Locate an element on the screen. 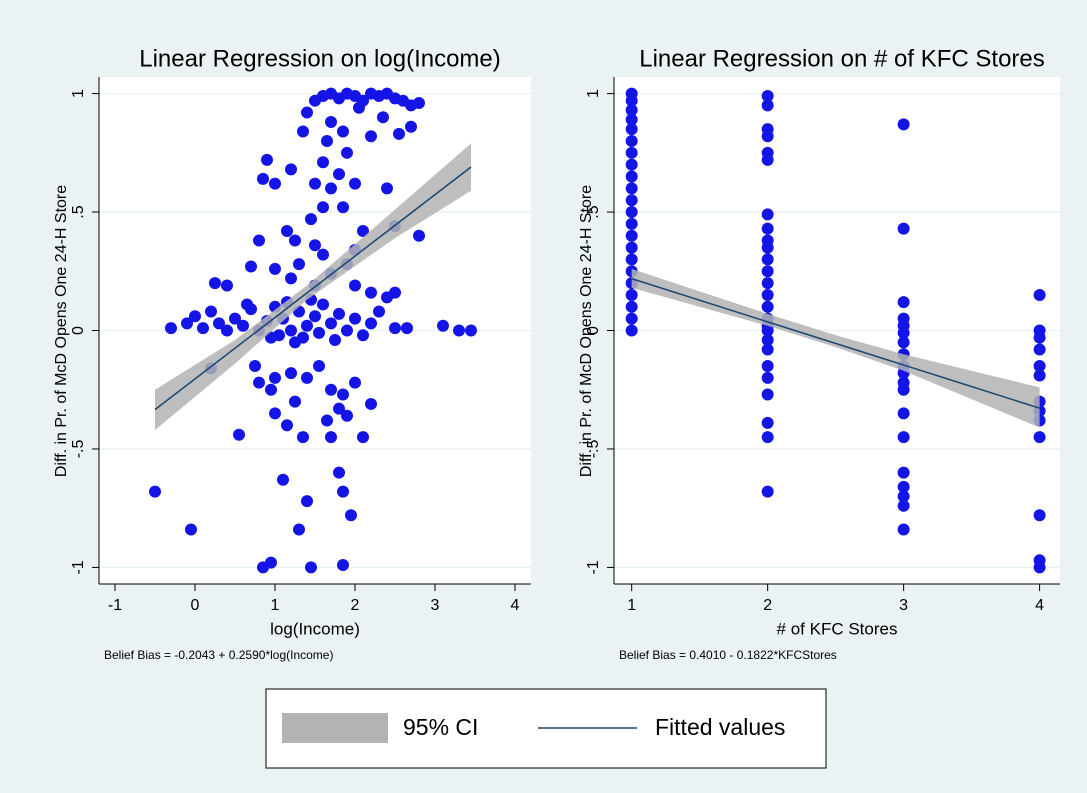  x-tick-label: 4 is located at coordinates (515, 605).